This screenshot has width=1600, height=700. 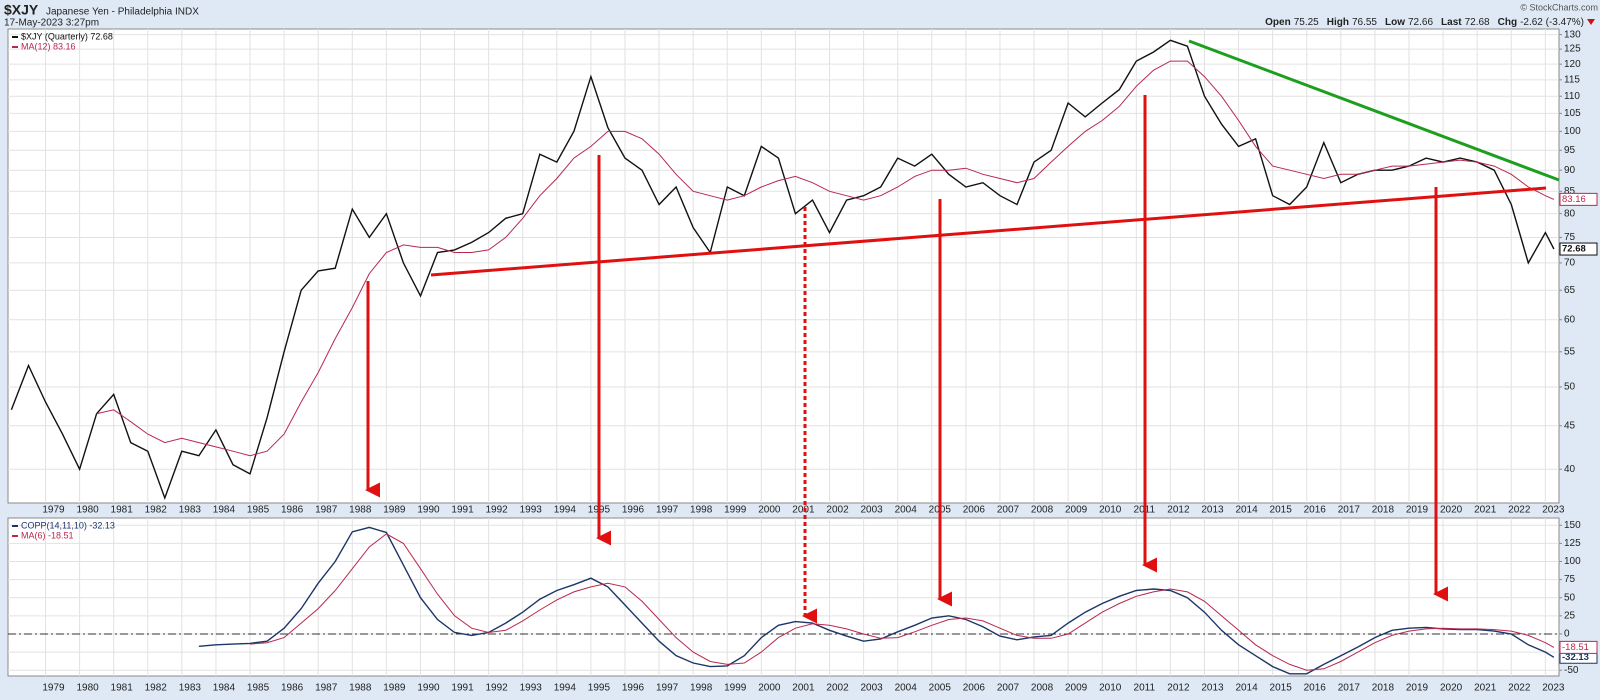 I want to click on quote-value: 72.66, so click(x=1420, y=22).